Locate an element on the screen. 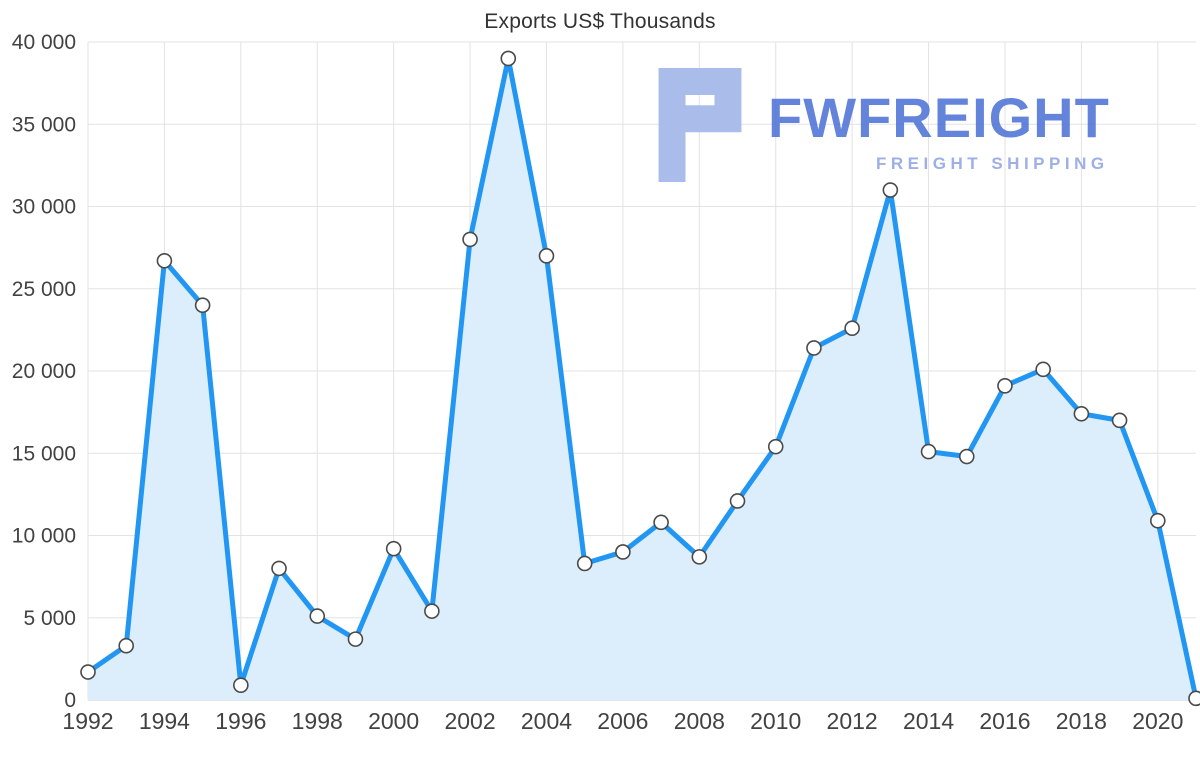 This screenshot has height=763, width=1200. x-axis-tick-label: 1992 is located at coordinates (87, 721).